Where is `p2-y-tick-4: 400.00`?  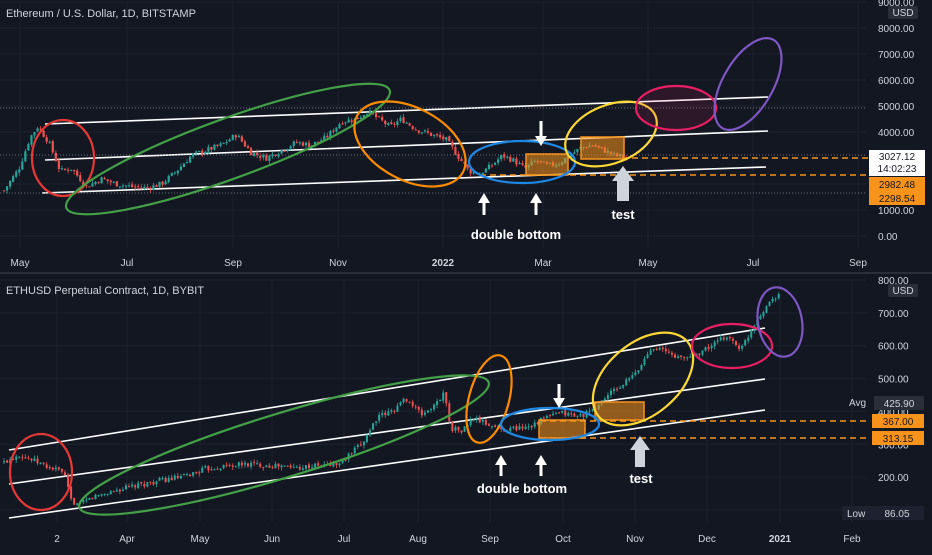 p2-y-tick-4: 400.00 is located at coordinates (893, 412).